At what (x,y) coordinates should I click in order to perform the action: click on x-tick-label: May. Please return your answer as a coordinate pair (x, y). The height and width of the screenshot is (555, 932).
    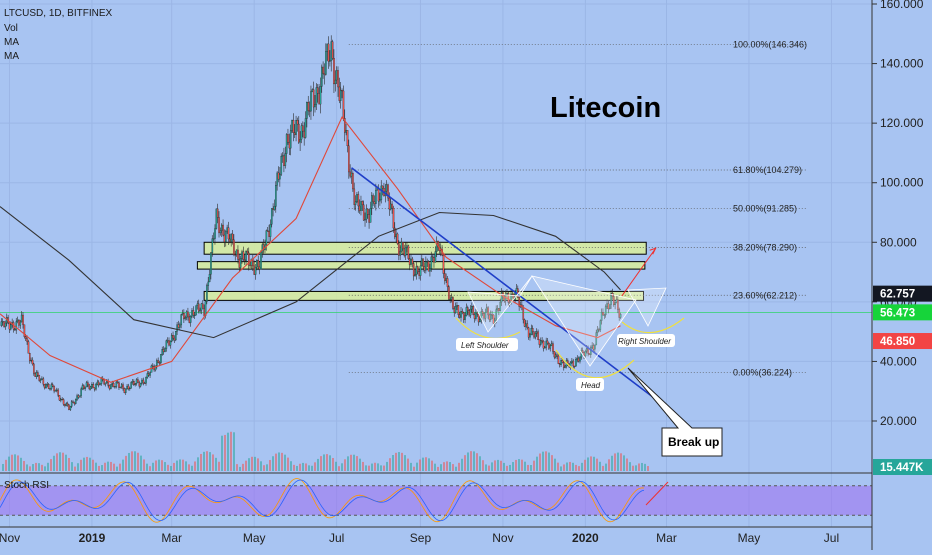
    Looking at the image, I should click on (749, 538).